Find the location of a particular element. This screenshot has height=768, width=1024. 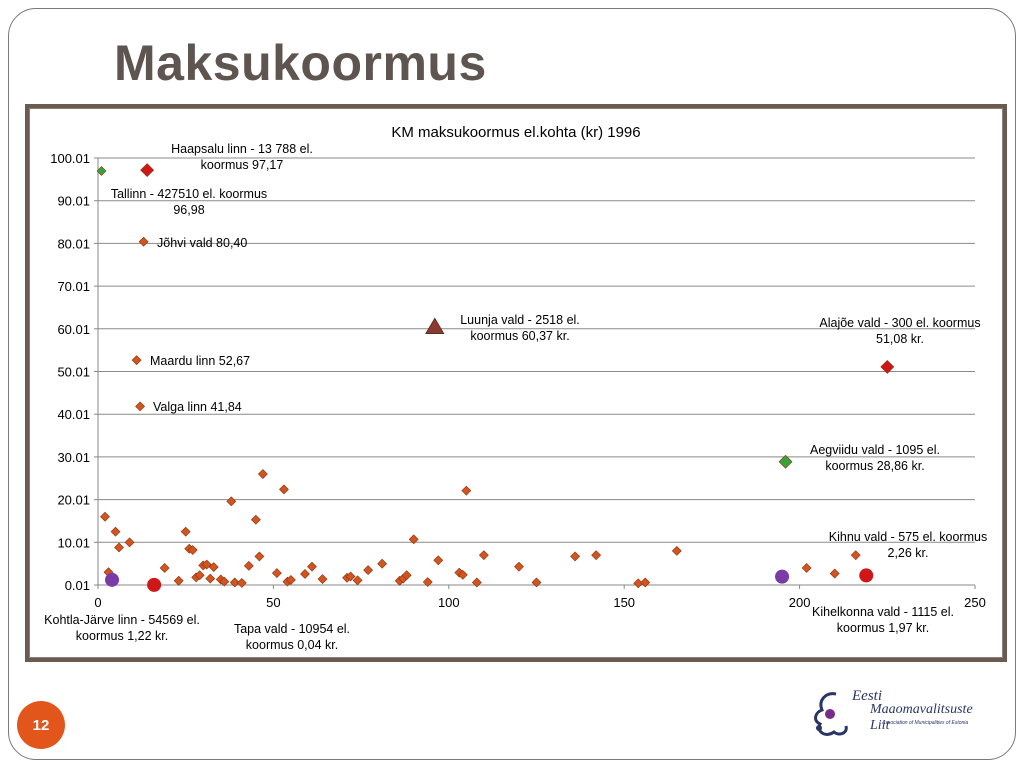

data-label: Maardu linn 52,67 is located at coordinates (200, 361).